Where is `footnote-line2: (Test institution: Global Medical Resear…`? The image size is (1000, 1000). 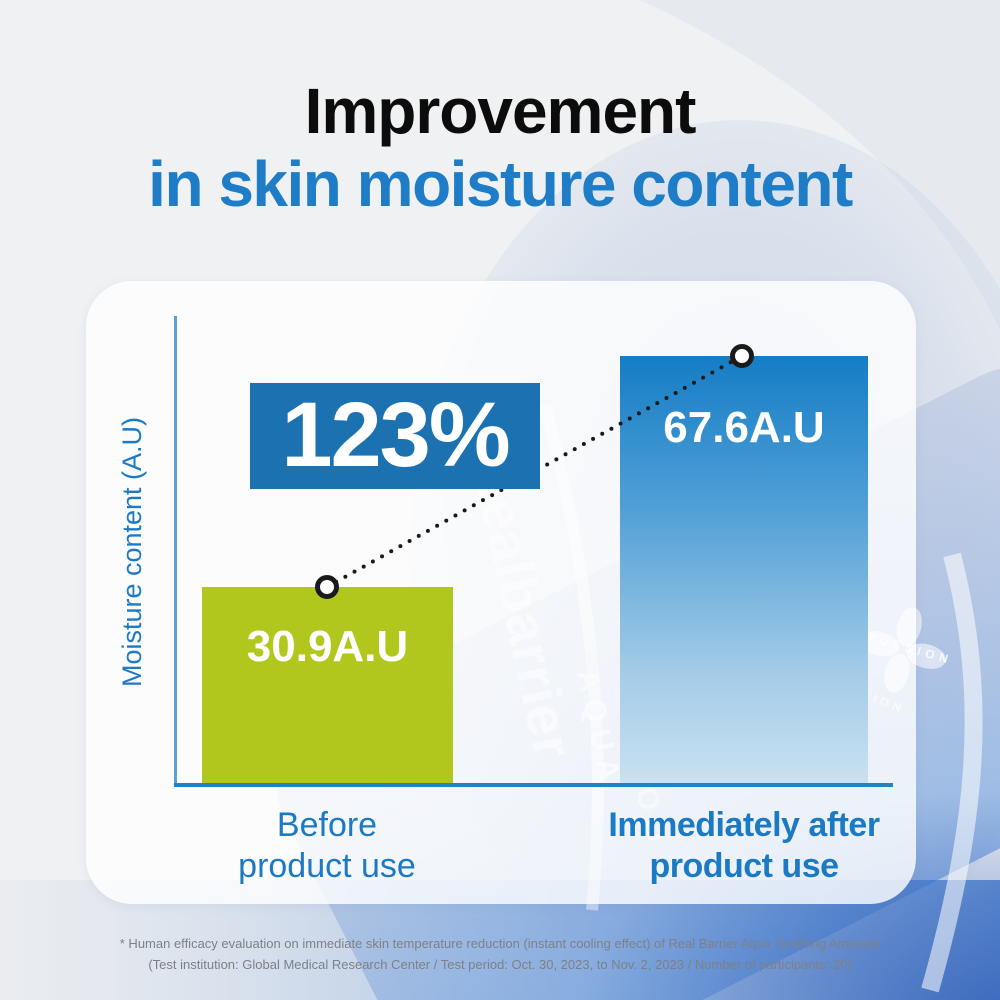 footnote-line2: (Test institution: Global Medical Resear… is located at coordinates (500, 964).